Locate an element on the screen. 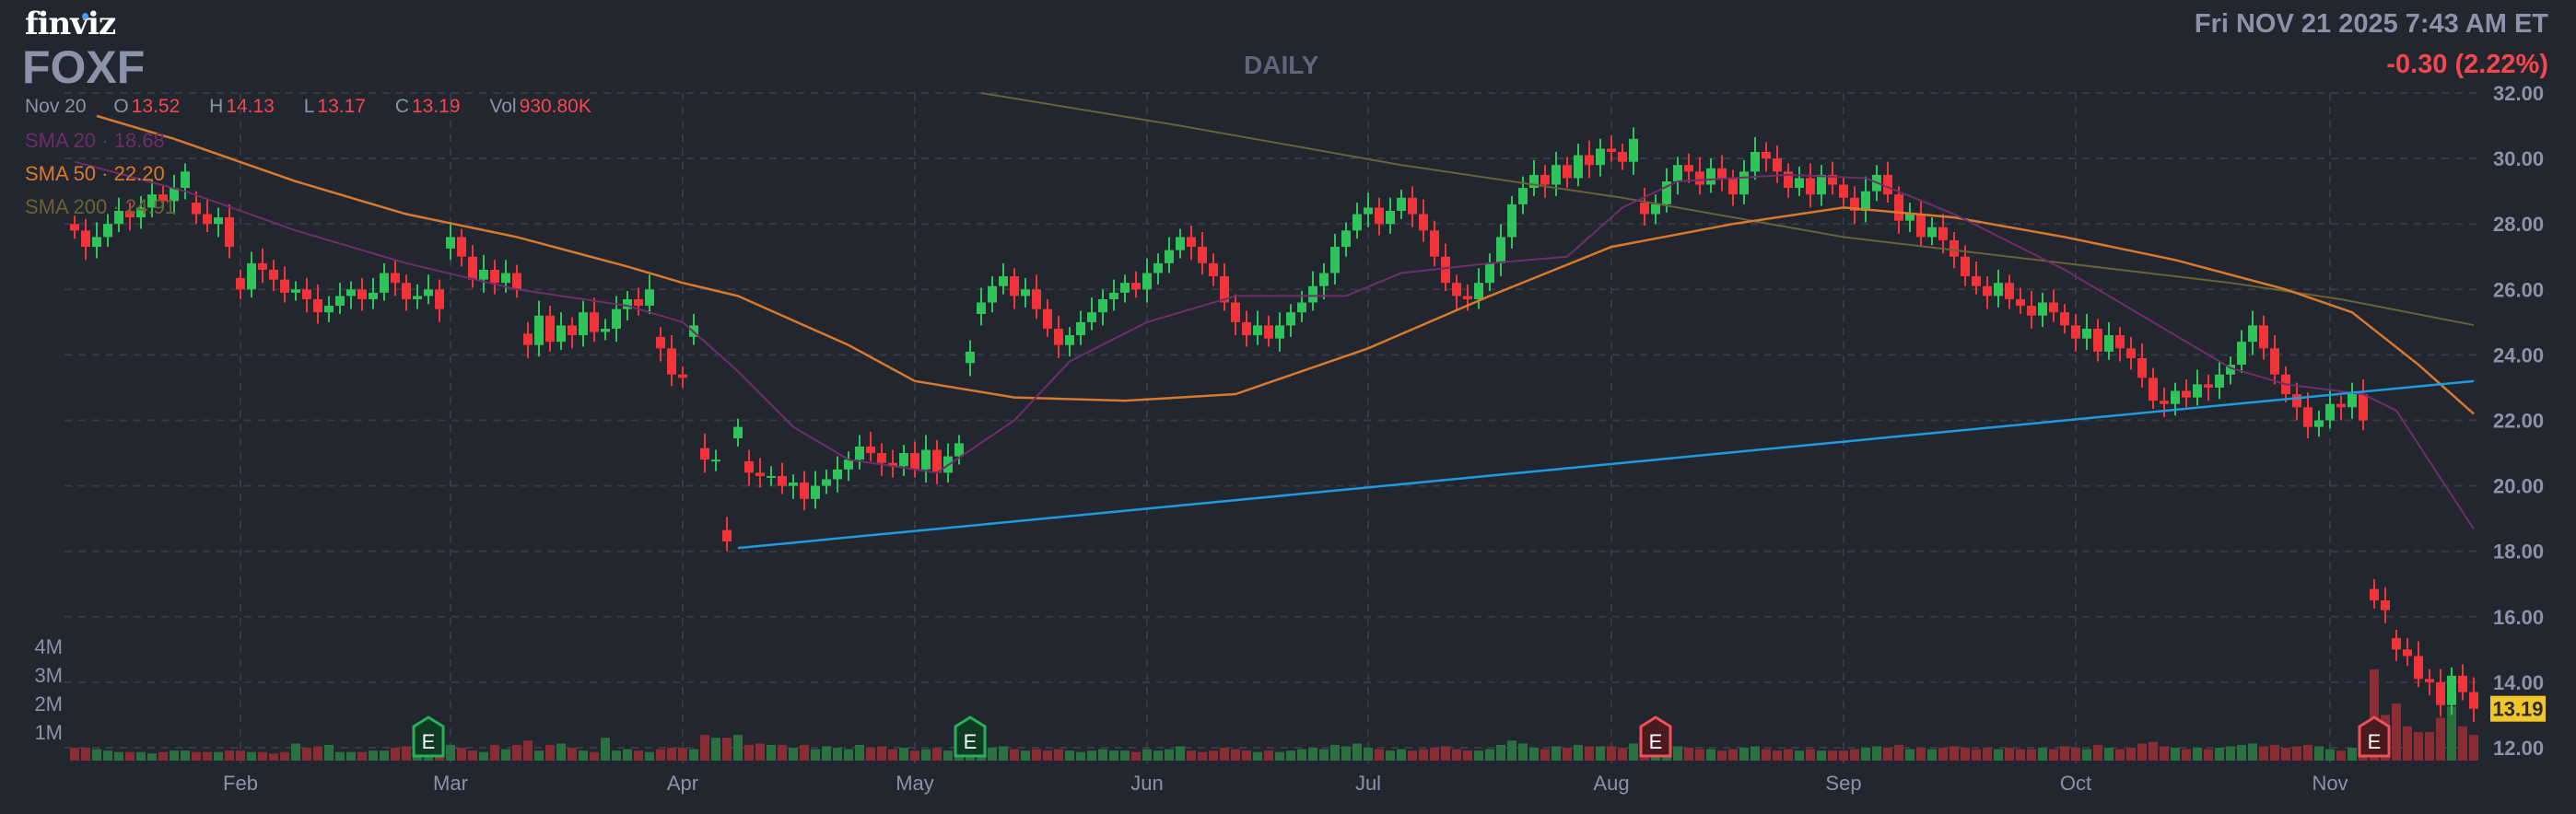 The image size is (2576, 814). ticker-symbol: FOXF is located at coordinates (84, 67).